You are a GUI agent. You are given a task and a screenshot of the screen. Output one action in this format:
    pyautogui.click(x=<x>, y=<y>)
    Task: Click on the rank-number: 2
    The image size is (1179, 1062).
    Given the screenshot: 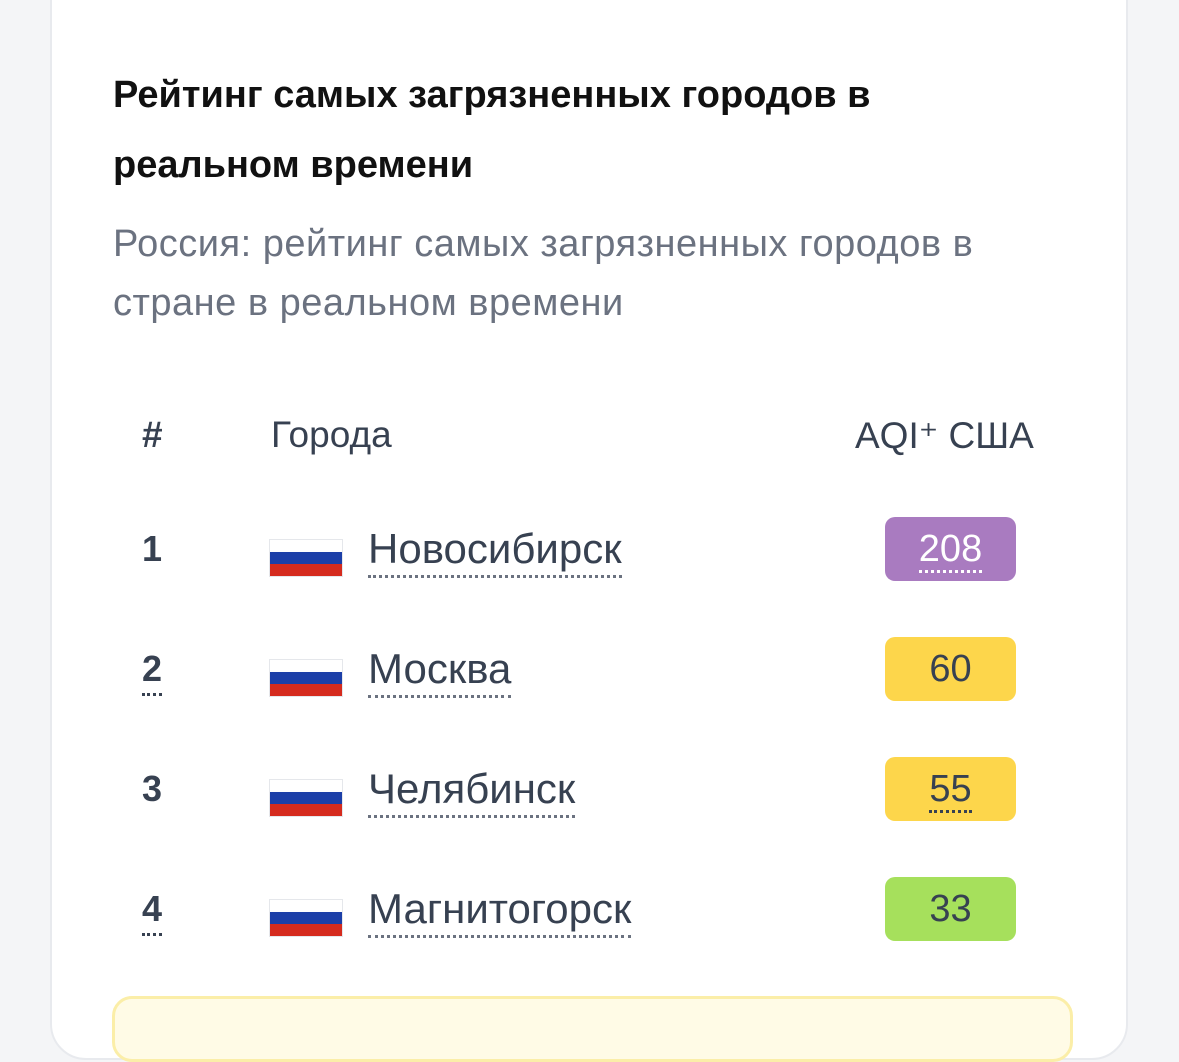 What is the action you would take?
    pyautogui.click(x=152, y=672)
    